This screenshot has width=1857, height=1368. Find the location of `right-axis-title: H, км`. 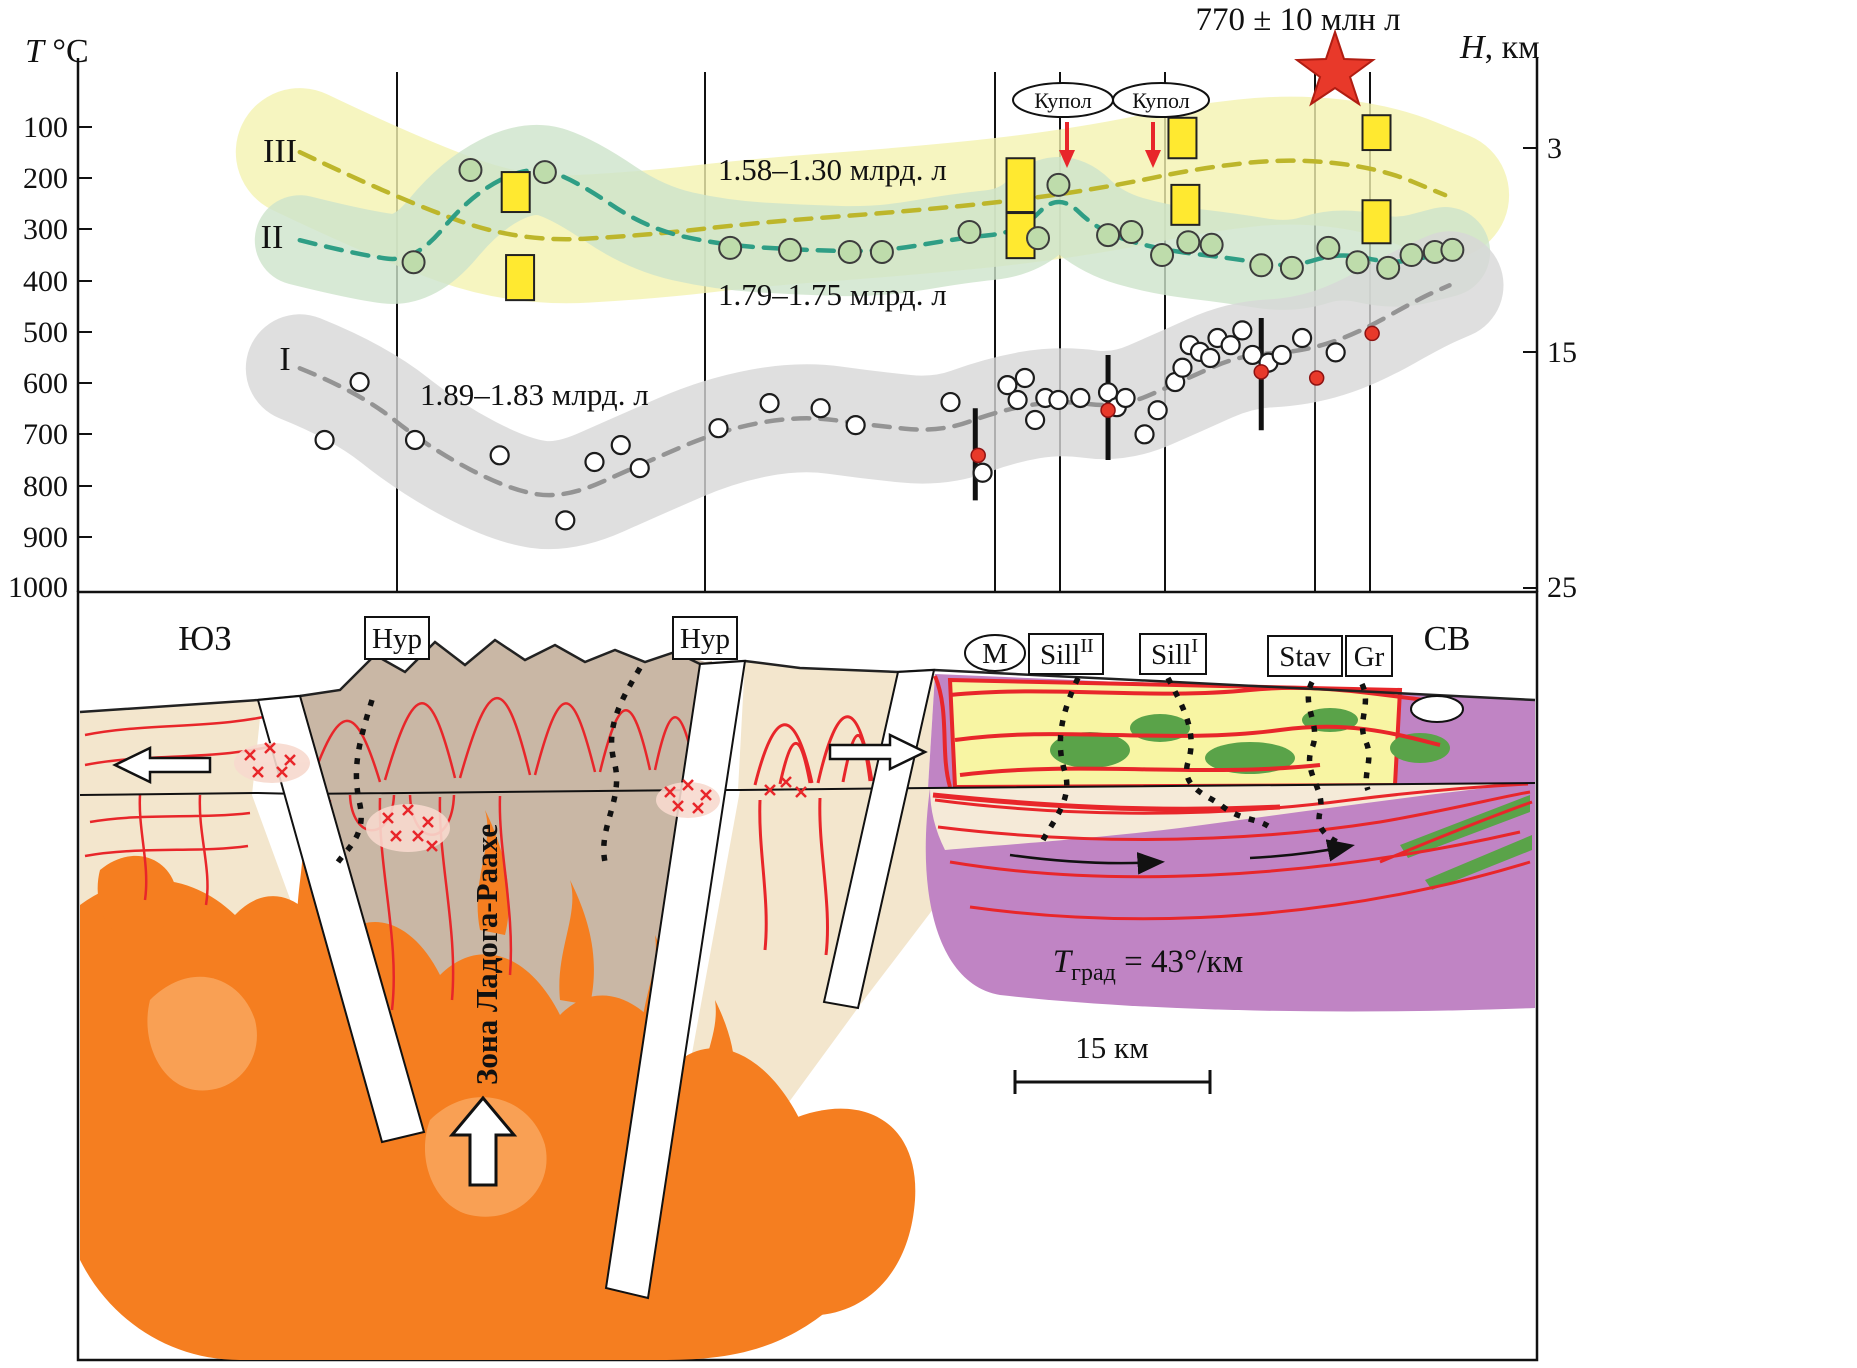

right-axis-title: H, км is located at coordinates (1499, 47).